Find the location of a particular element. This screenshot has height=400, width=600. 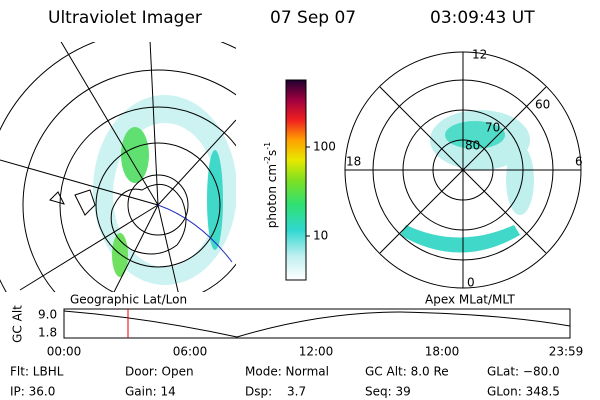

mlt-label: 18 is located at coordinates (353, 162).